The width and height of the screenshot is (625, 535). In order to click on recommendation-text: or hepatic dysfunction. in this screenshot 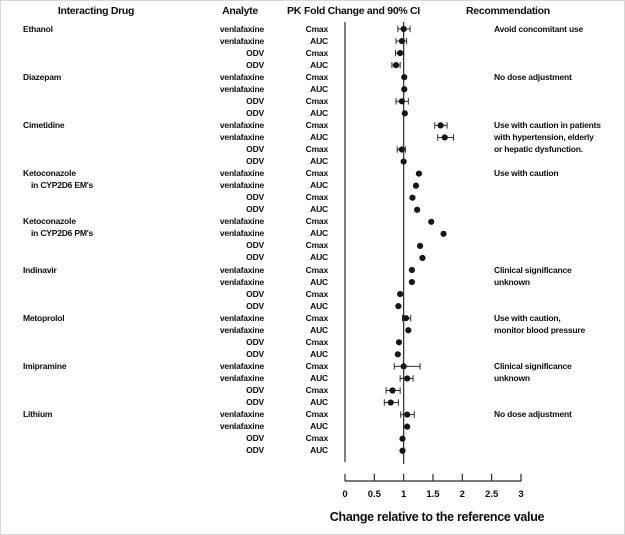, I will do `click(538, 149)`.